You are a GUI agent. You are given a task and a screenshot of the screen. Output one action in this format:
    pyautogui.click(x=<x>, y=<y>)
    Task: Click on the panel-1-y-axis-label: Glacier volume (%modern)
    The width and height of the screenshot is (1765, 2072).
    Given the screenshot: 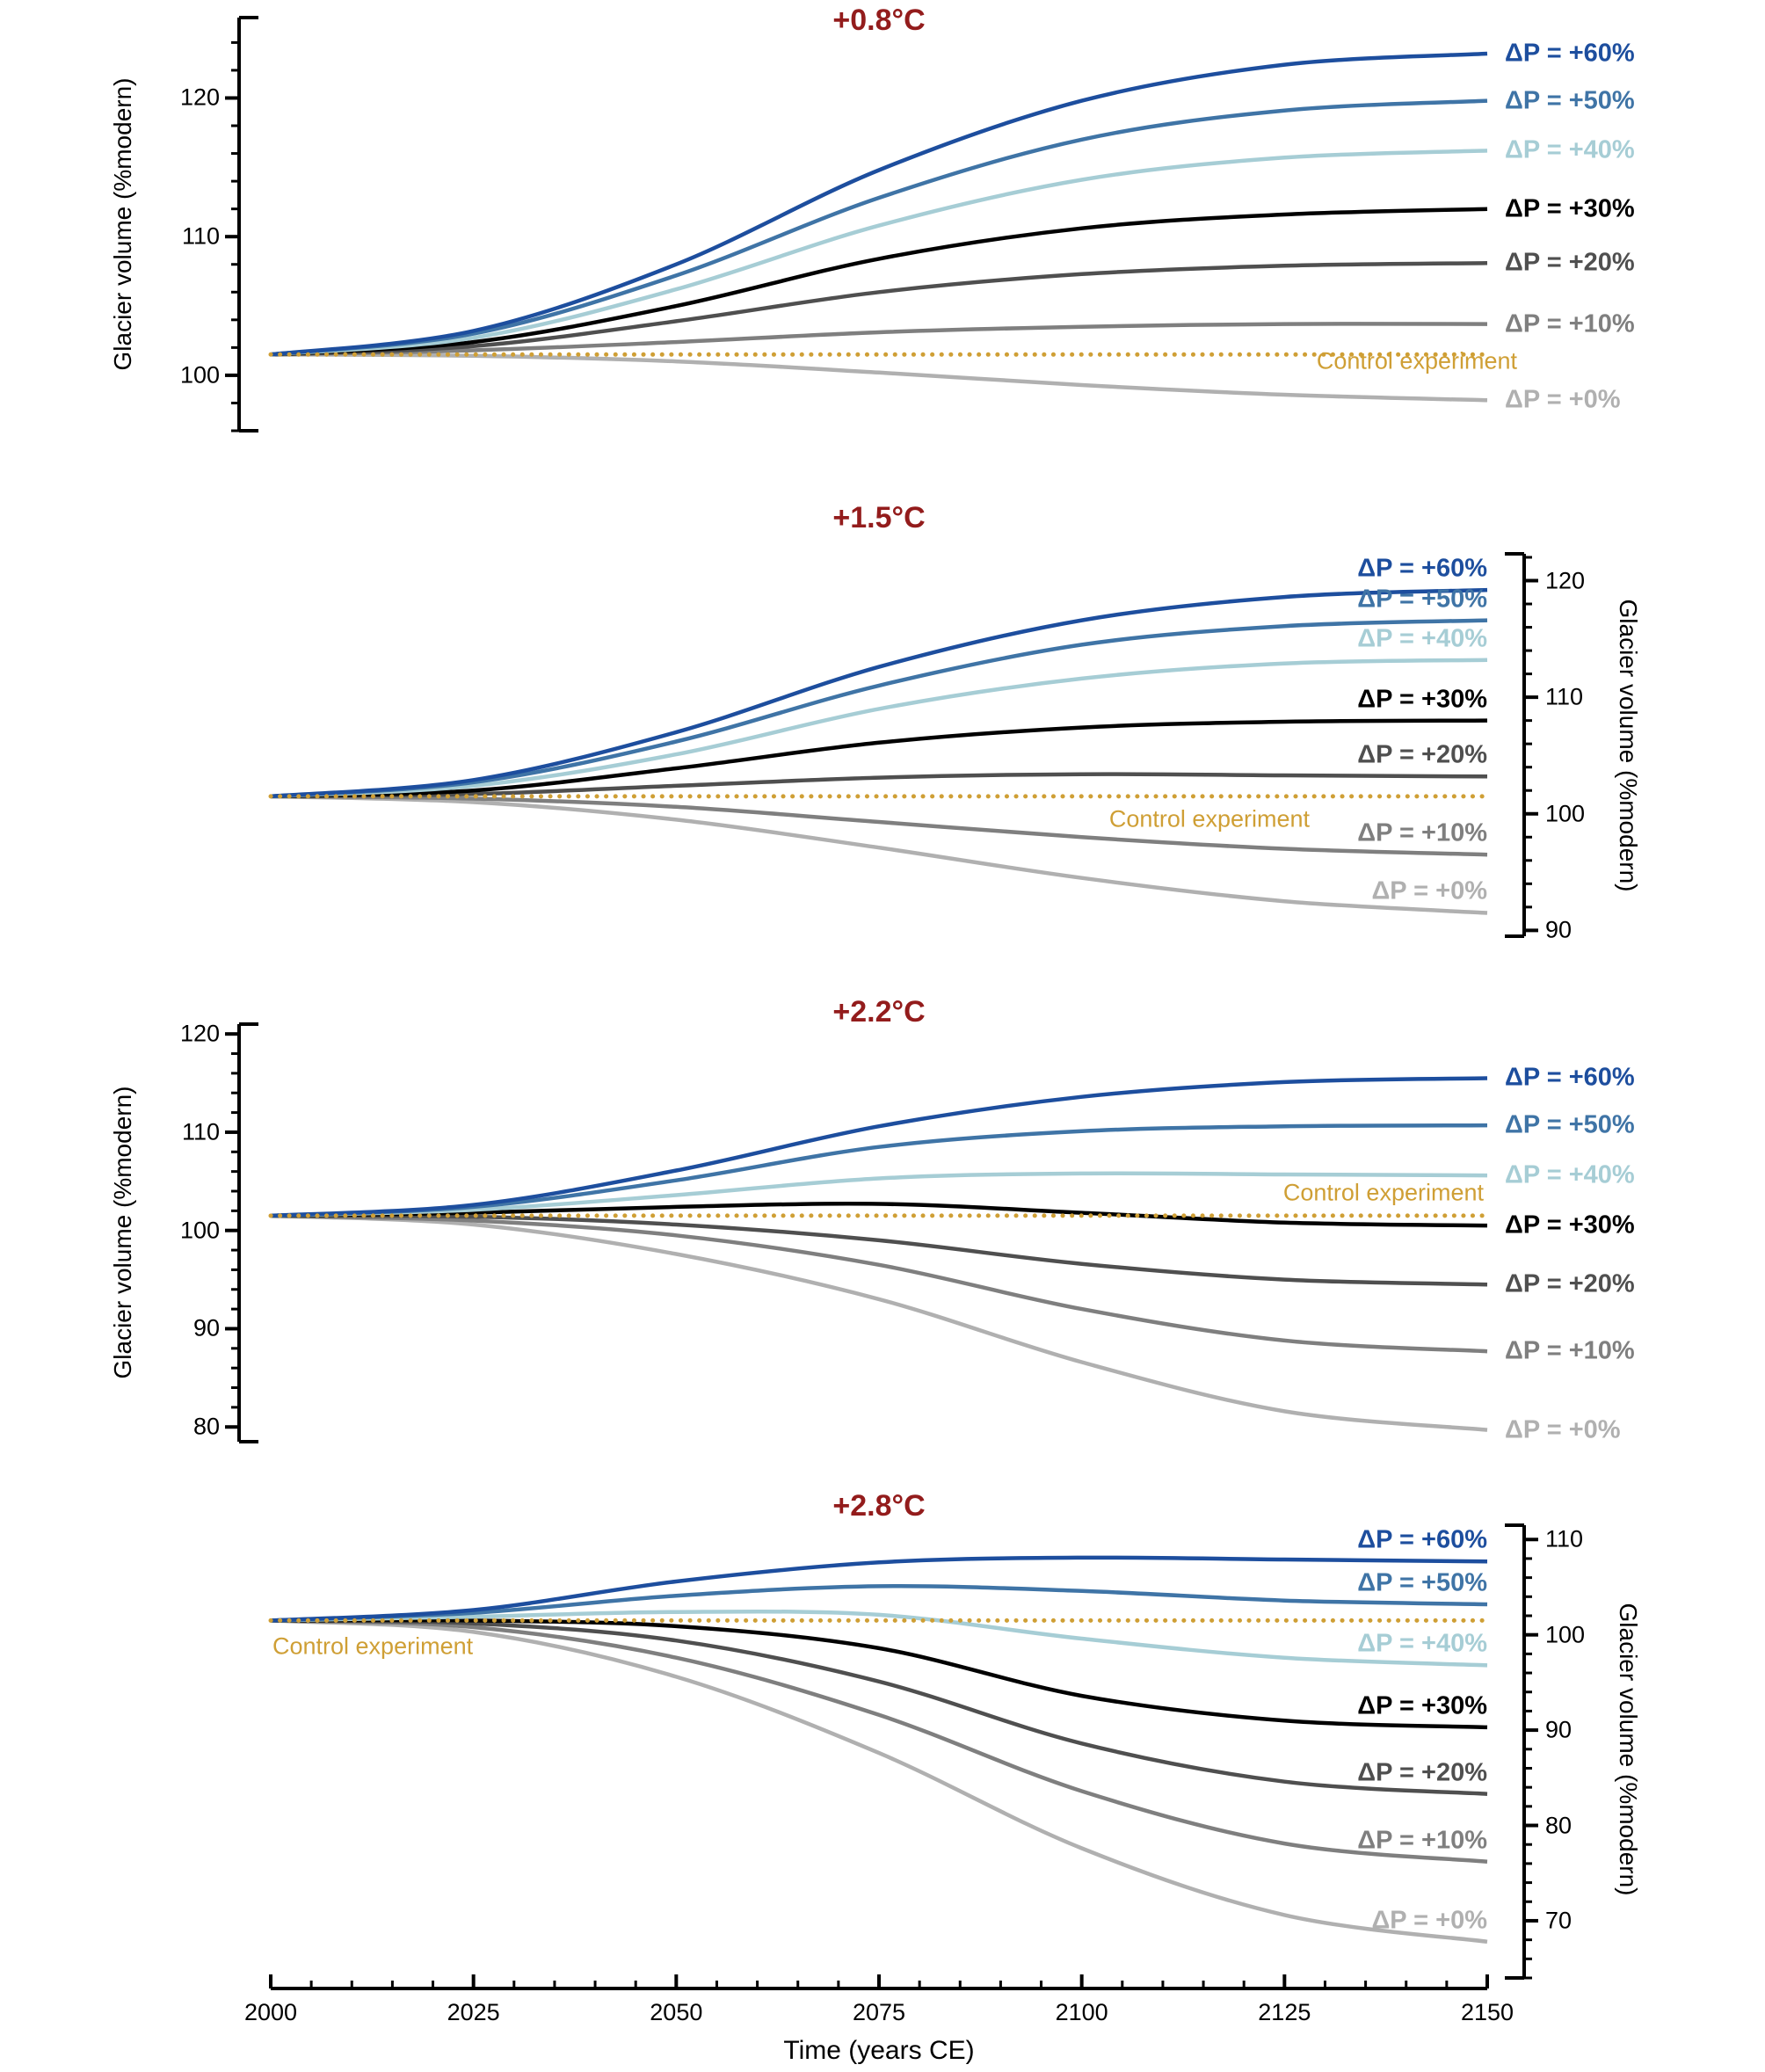 What is the action you would take?
    pyautogui.click(x=122, y=224)
    